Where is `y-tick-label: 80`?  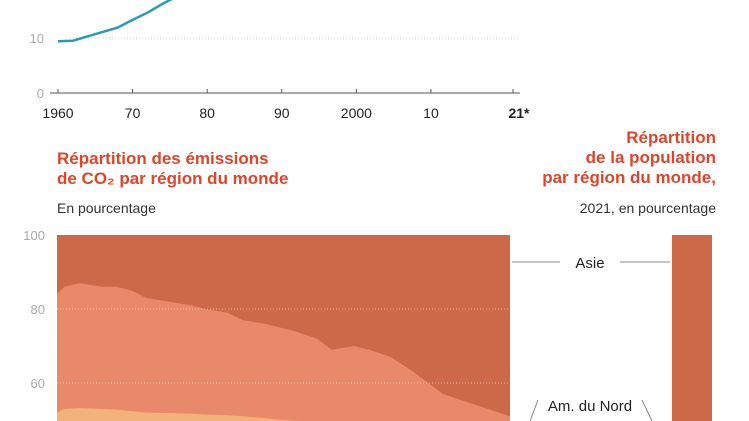 y-tick-label: 80 is located at coordinates (38, 309).